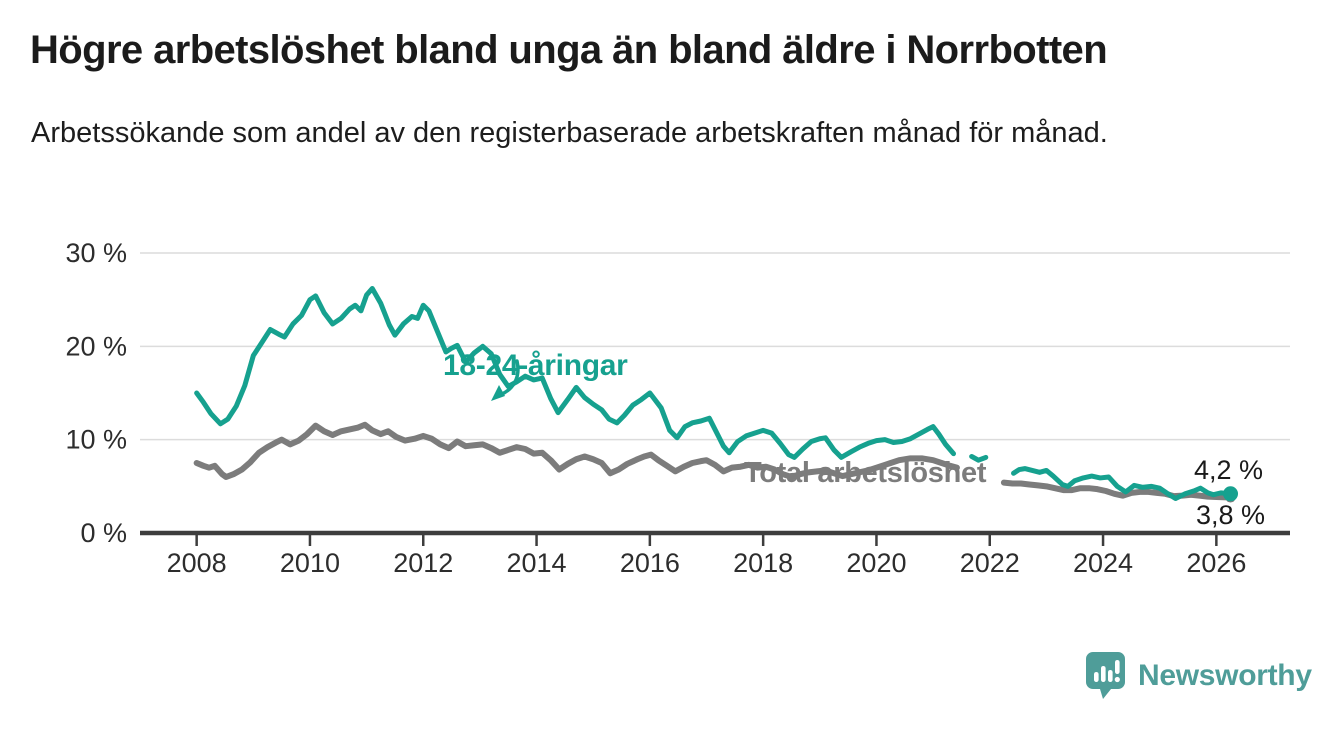 The width and height of the screenshot is (1340, 734). I want to click on series-label-youth: 18-24-åringar, so click(535, 365).